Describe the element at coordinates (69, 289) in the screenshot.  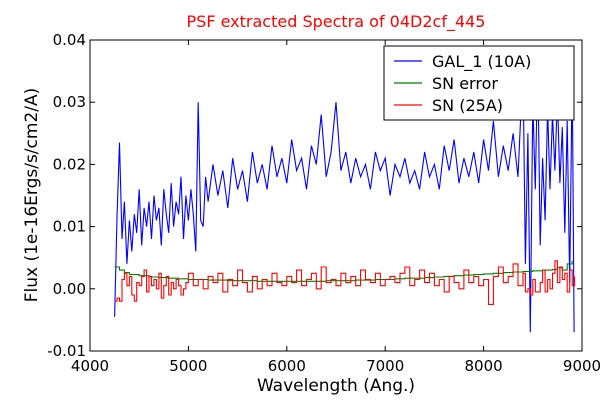
I see `y-tick-label: 0.00` at that location.